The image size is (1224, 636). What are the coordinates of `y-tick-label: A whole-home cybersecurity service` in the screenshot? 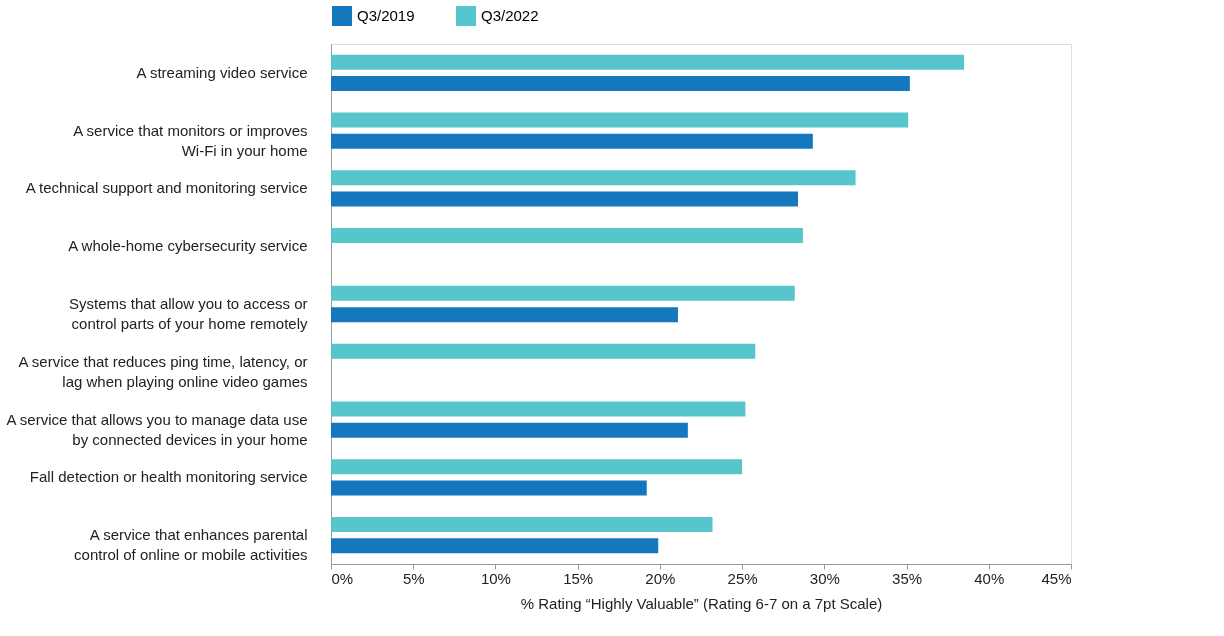 It's located at (188, 246).